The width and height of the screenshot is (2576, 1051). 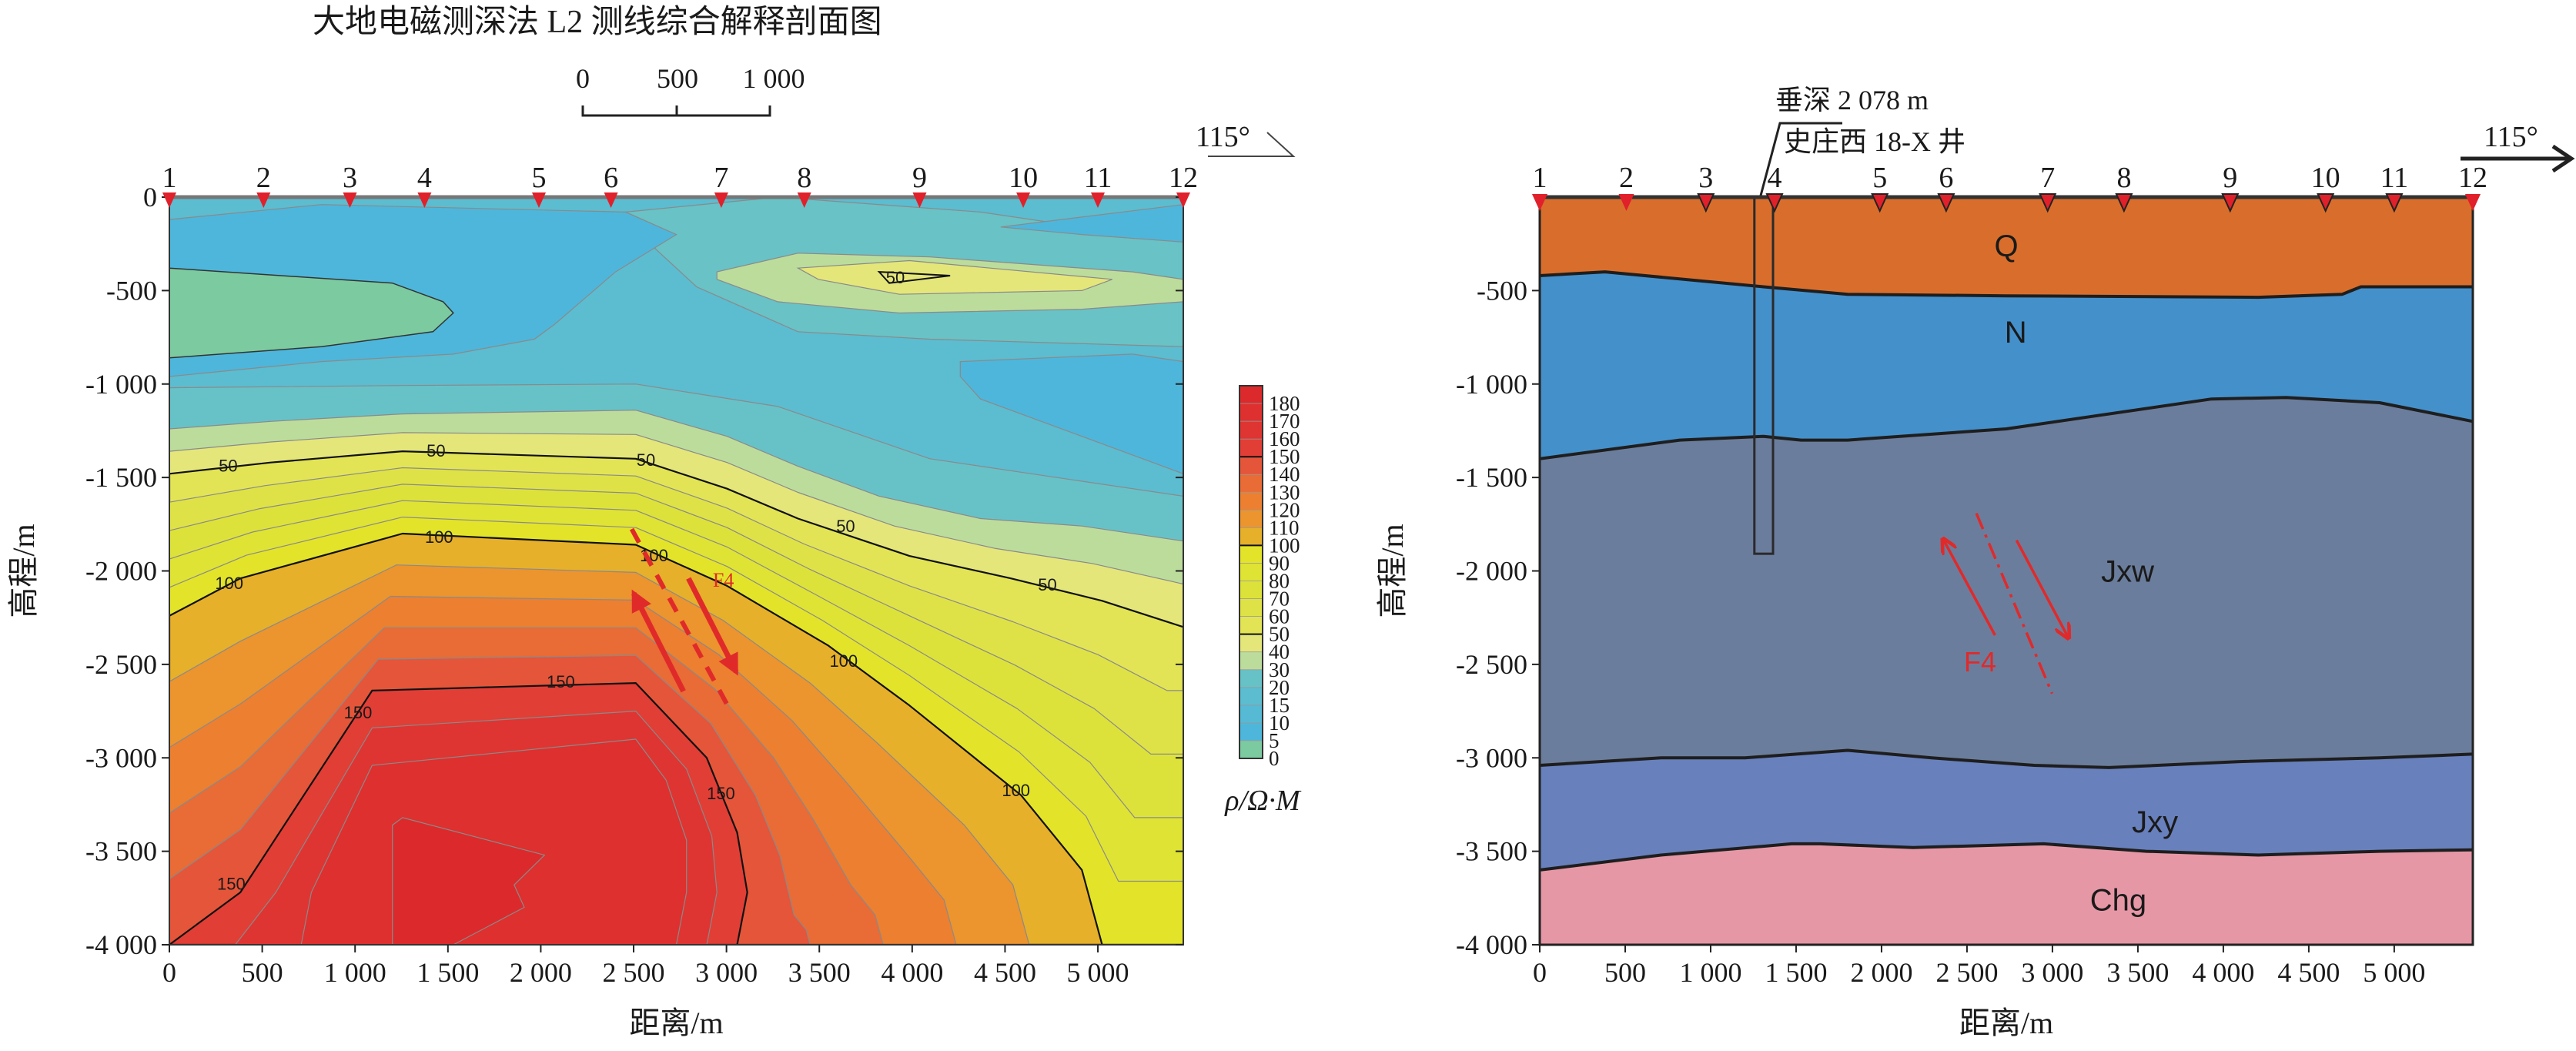 What do you see at coordinates (2006, 246) in the screenshot?
I see `layer-label: Q` at bounding box center [2006, 246].